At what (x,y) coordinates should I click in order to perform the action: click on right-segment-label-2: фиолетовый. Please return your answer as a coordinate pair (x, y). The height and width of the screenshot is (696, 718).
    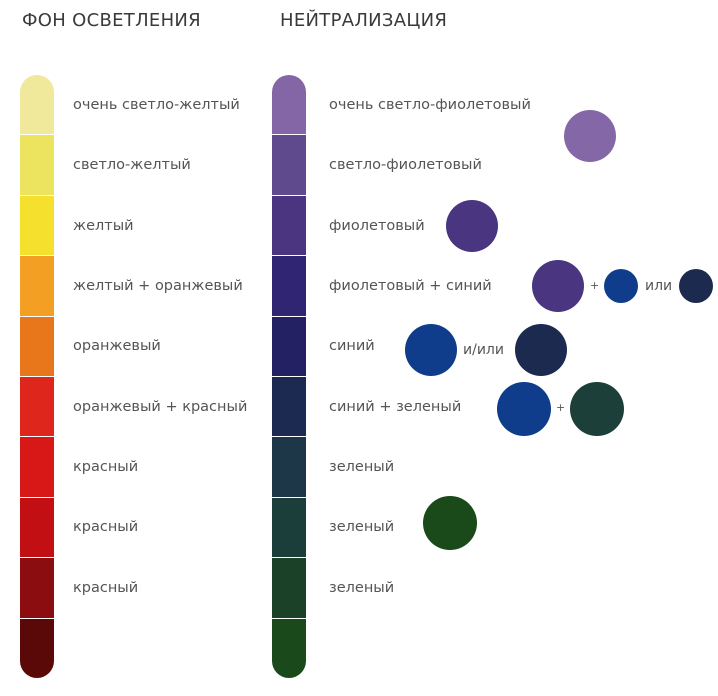
    Looking at the image, I should click on (377, 225).